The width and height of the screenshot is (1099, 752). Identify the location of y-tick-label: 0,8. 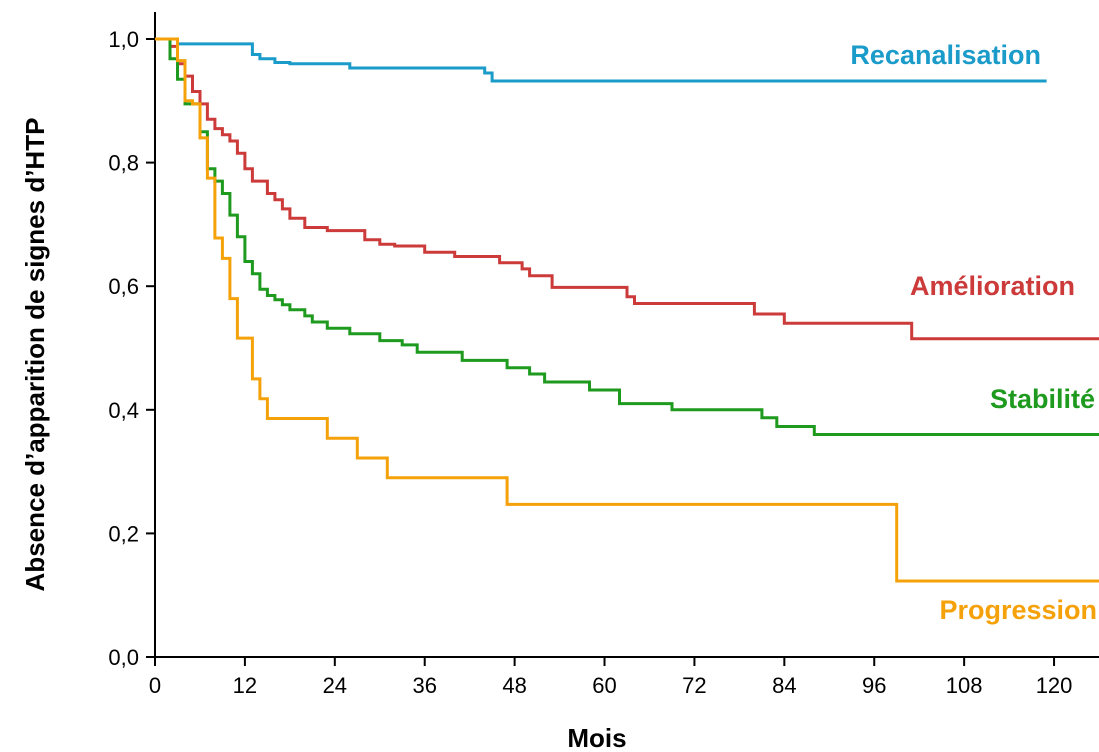
(123, 163).